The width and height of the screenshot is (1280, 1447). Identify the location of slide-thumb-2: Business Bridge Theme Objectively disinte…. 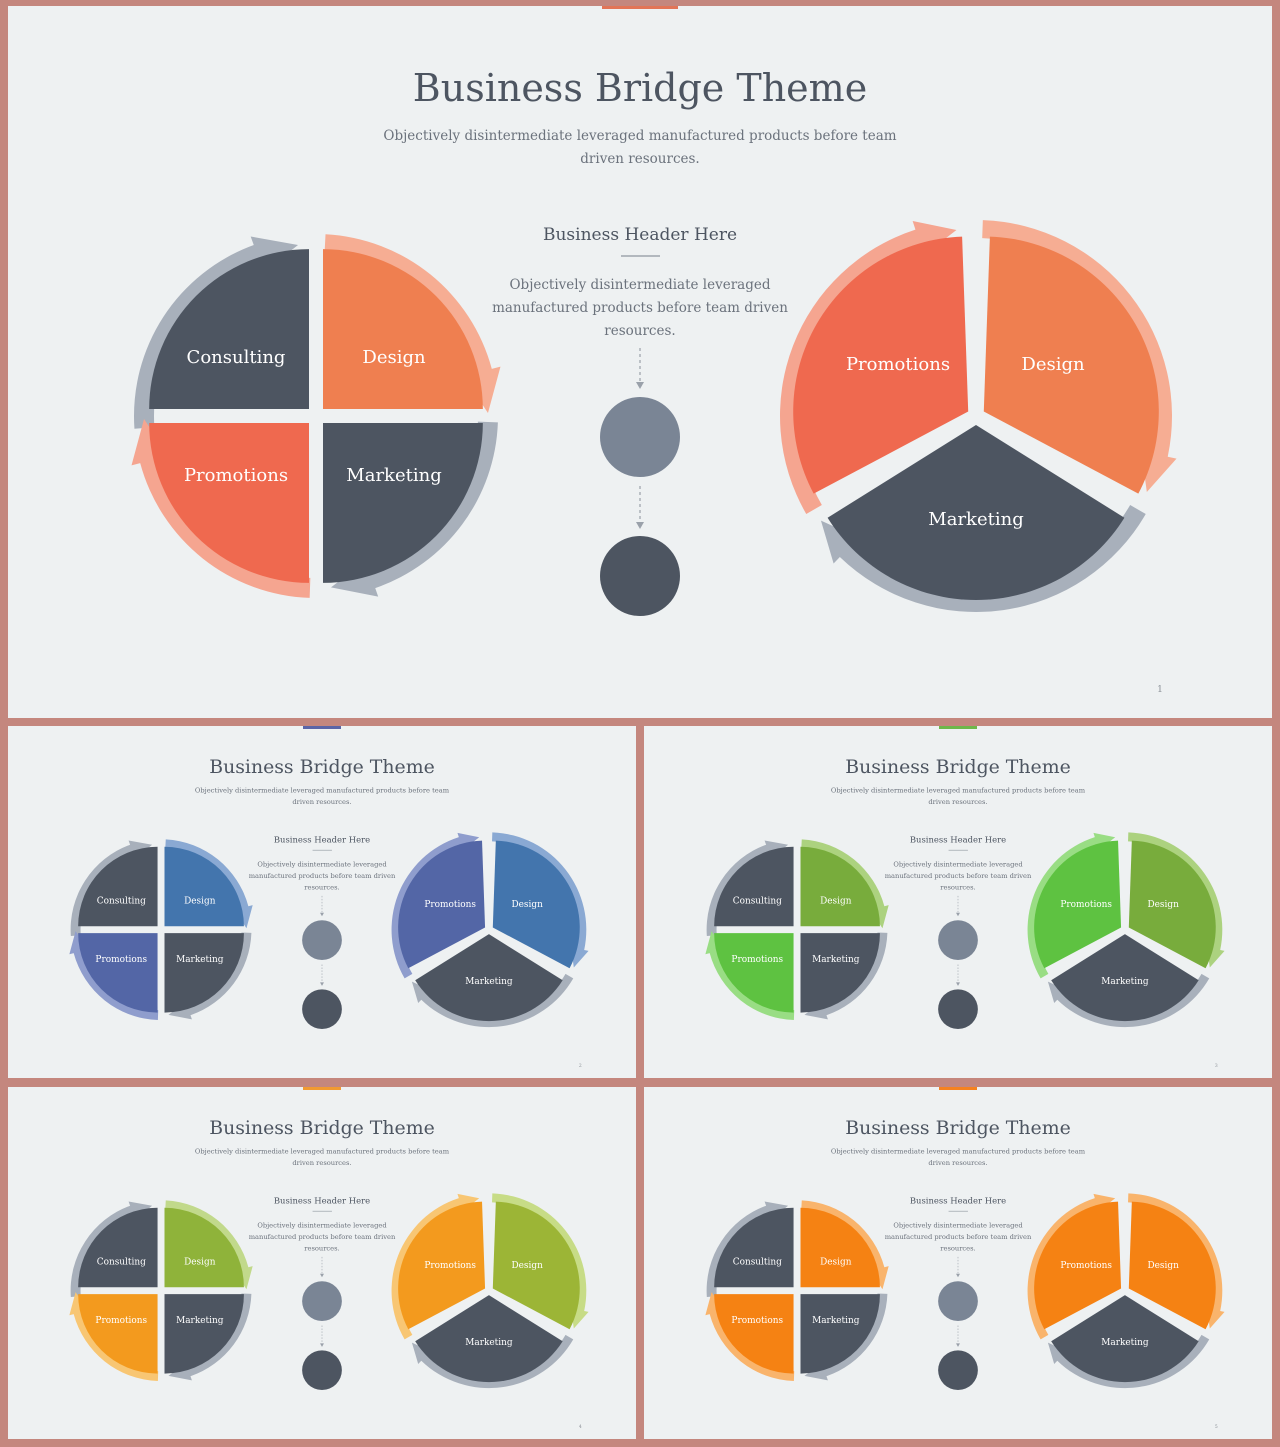
(322, 902).